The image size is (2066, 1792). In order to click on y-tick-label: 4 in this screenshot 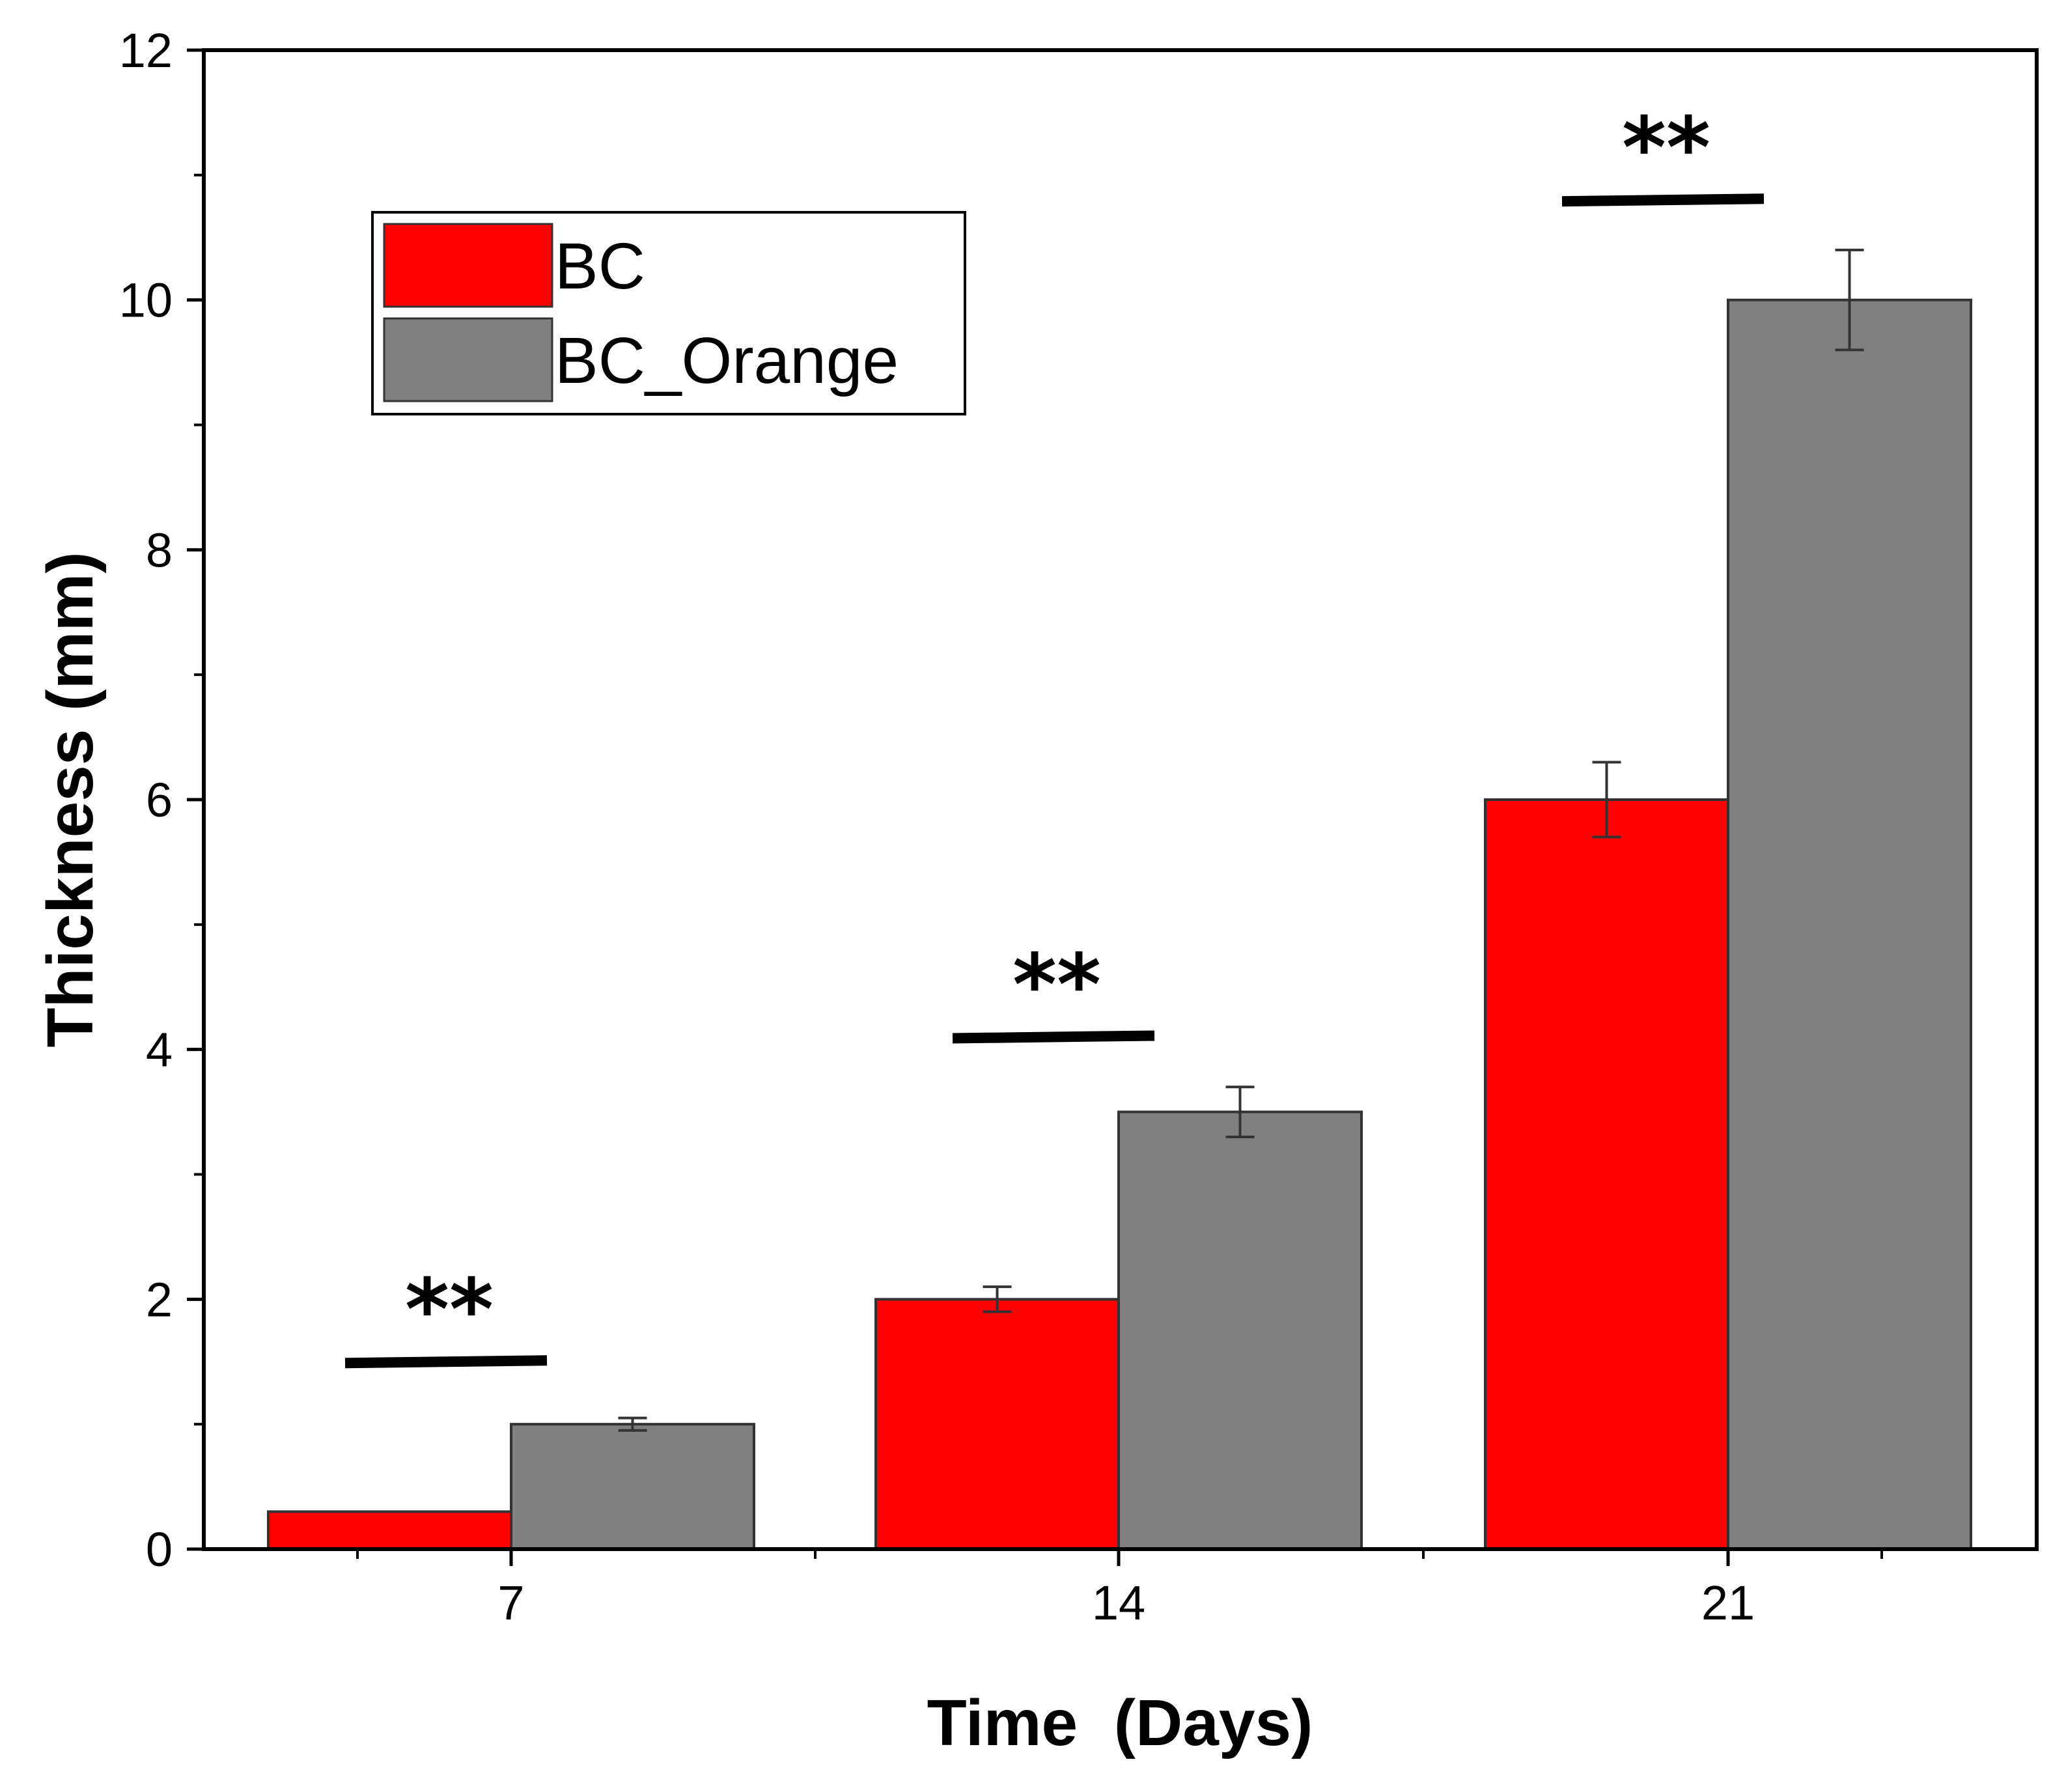, I will do `click(159, 1050)`.